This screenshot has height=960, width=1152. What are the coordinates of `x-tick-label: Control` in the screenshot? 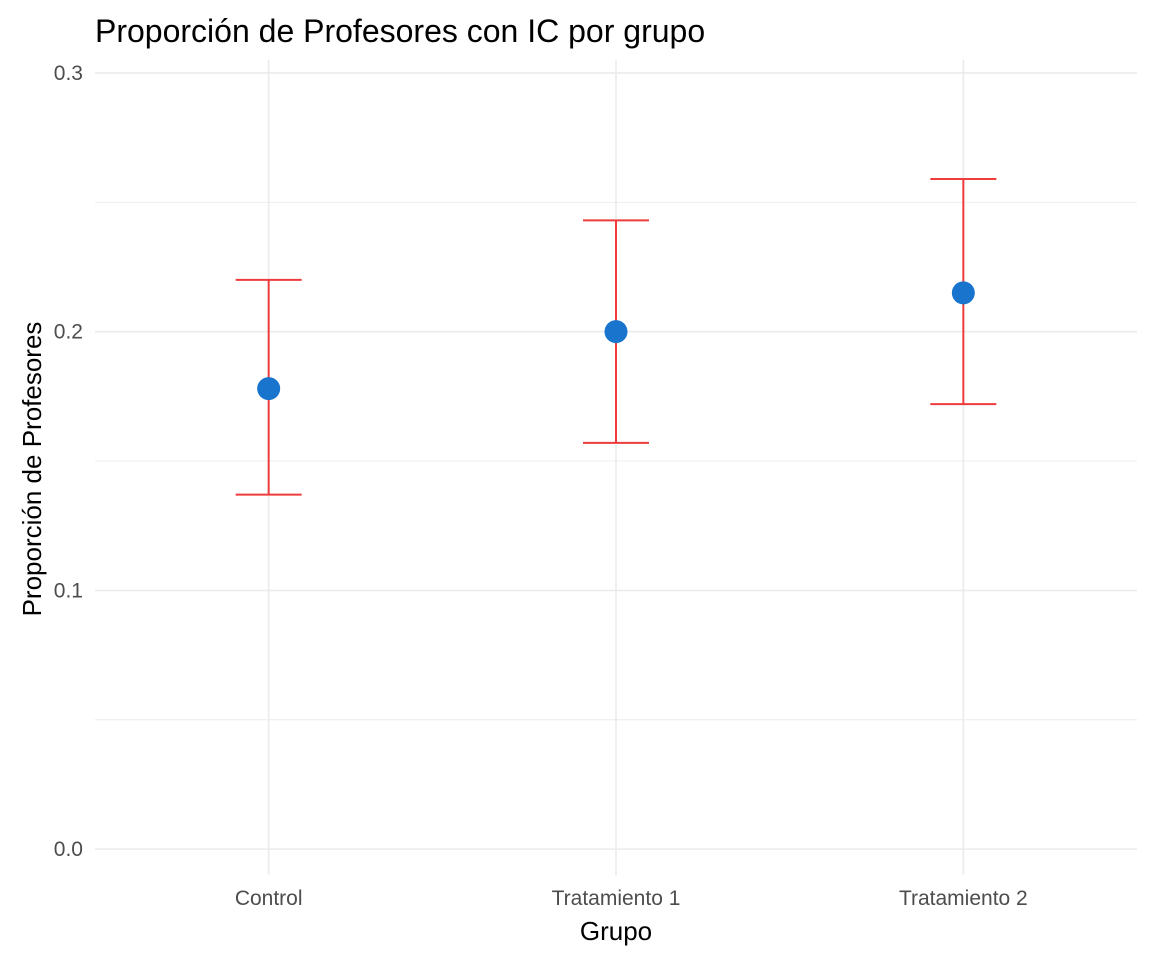 It's located at (269, 898).